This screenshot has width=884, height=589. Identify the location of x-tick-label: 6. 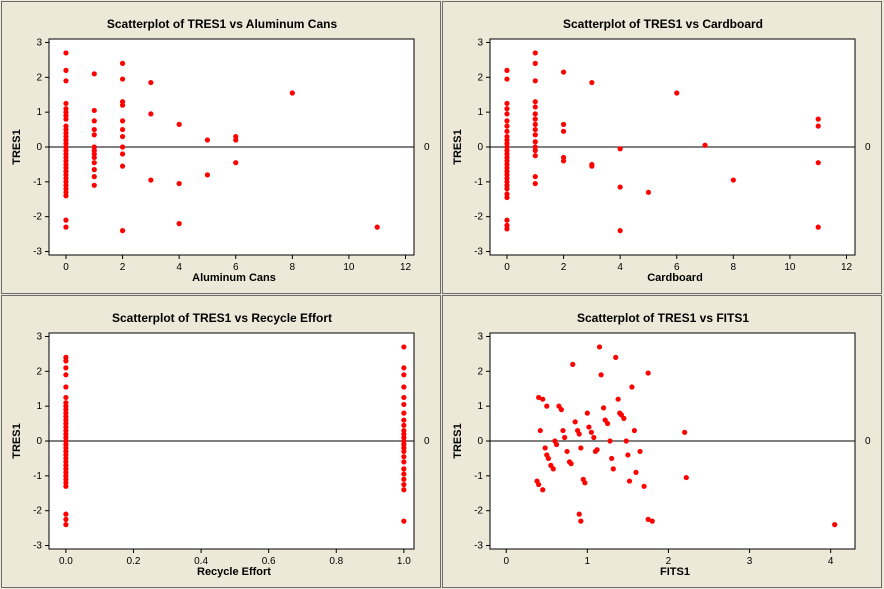
(677, 267).